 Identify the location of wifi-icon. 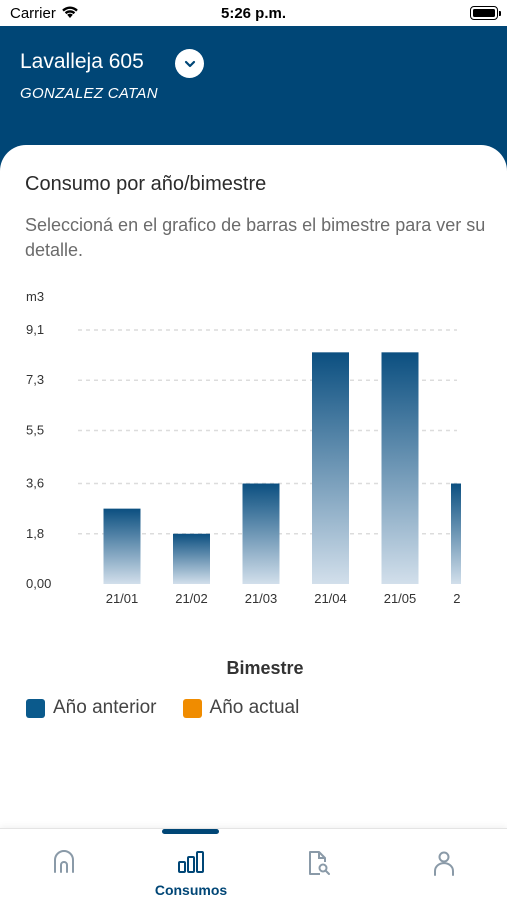
(70, 14).